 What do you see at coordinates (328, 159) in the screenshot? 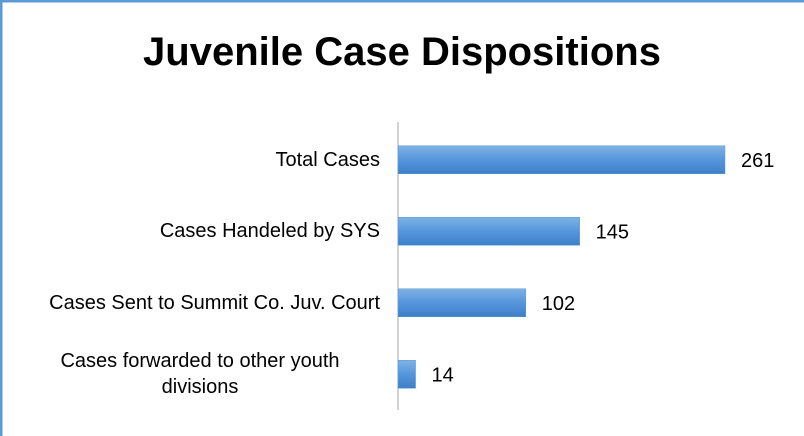
I see `y-tick-label: Total Cases` at bounding box center [328, 159].